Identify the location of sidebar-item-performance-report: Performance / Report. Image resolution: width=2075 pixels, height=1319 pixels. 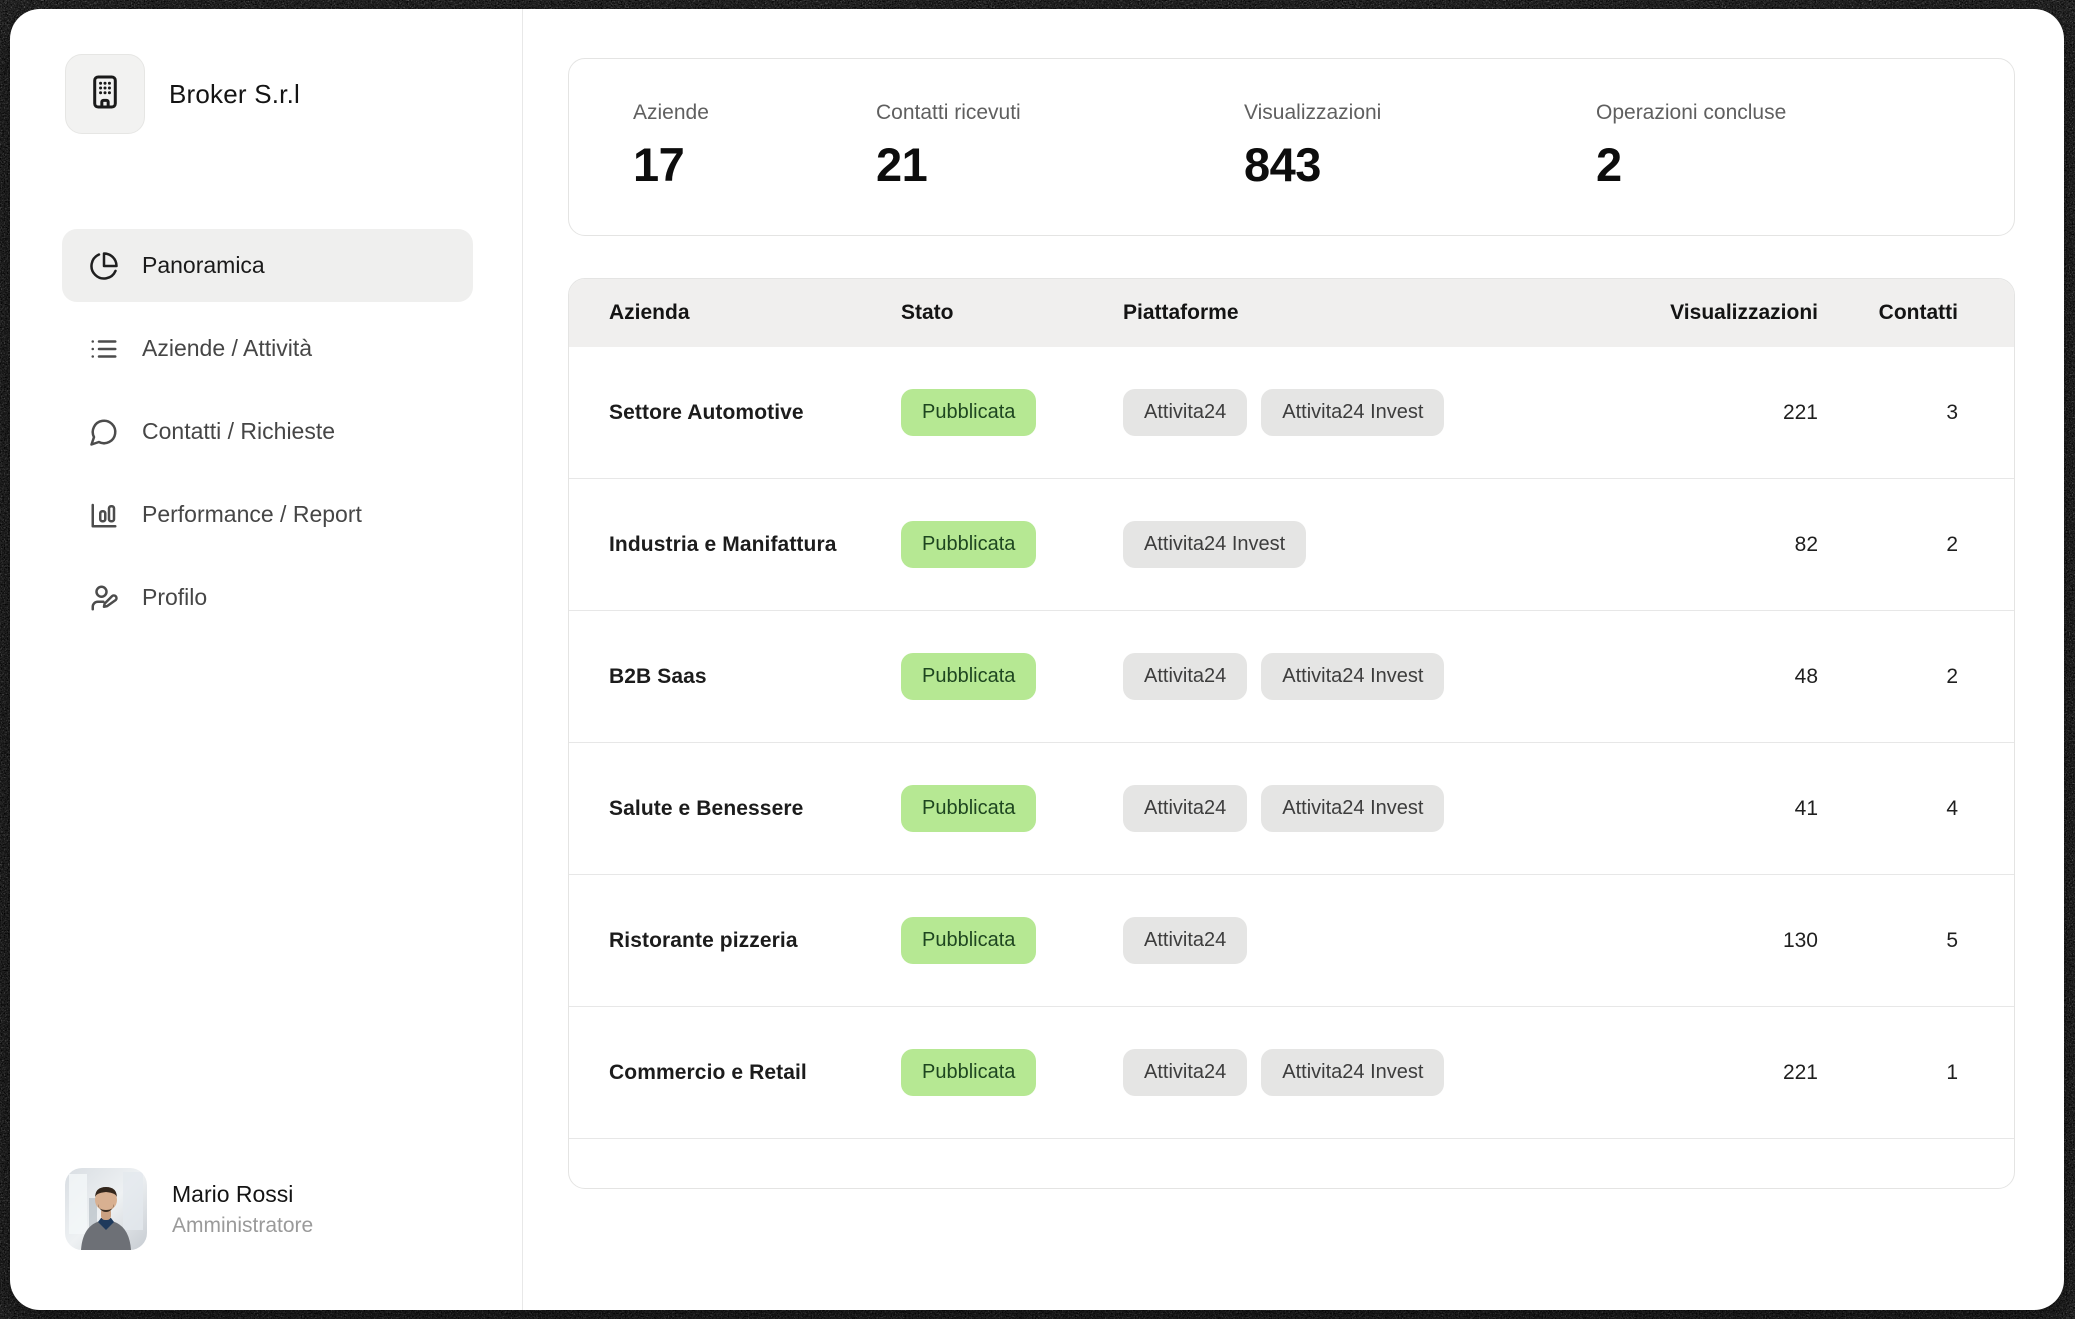
(267, 514).